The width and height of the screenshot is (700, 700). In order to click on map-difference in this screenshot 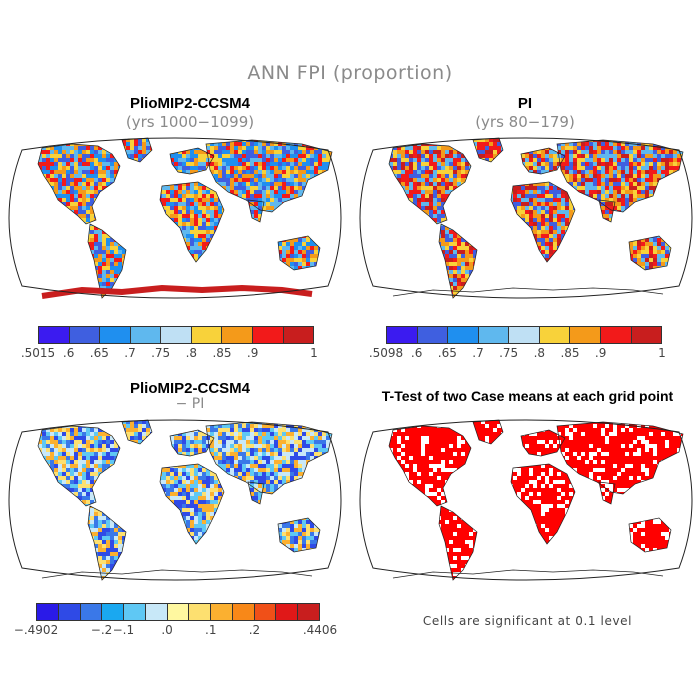, I will do `click(175, 500)`.